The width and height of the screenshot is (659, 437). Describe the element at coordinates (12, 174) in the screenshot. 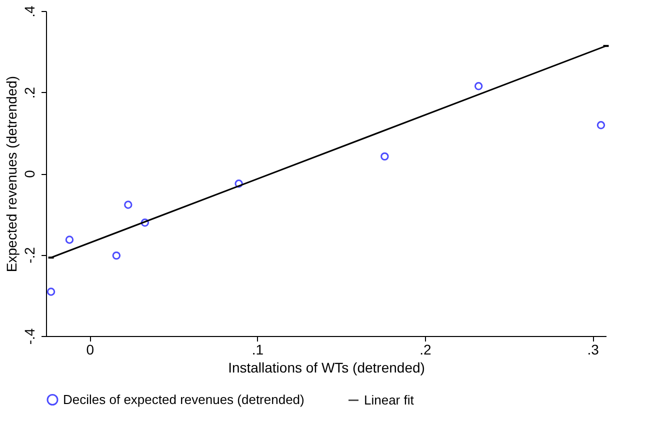

I see `y-axis-title: Expected revenues (detrended)` at that location.